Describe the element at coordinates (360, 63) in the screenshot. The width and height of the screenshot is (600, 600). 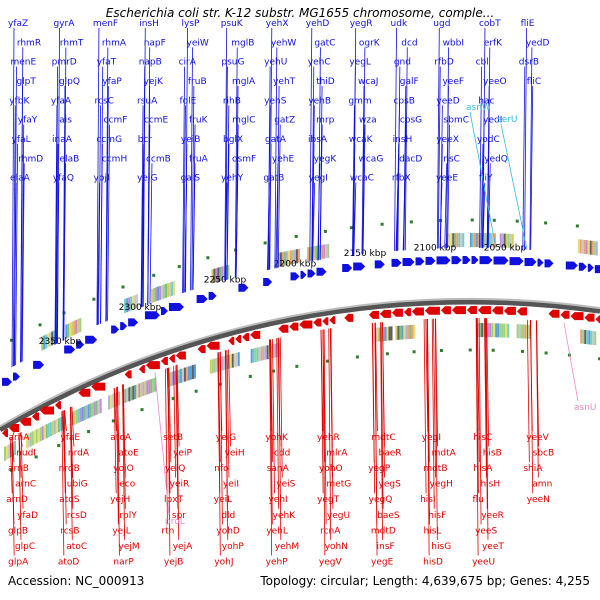
I see `gene-label: yegL` at that location.